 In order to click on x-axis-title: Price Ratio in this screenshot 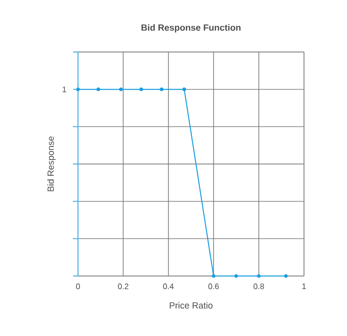, I will do `click(191, 305)`.